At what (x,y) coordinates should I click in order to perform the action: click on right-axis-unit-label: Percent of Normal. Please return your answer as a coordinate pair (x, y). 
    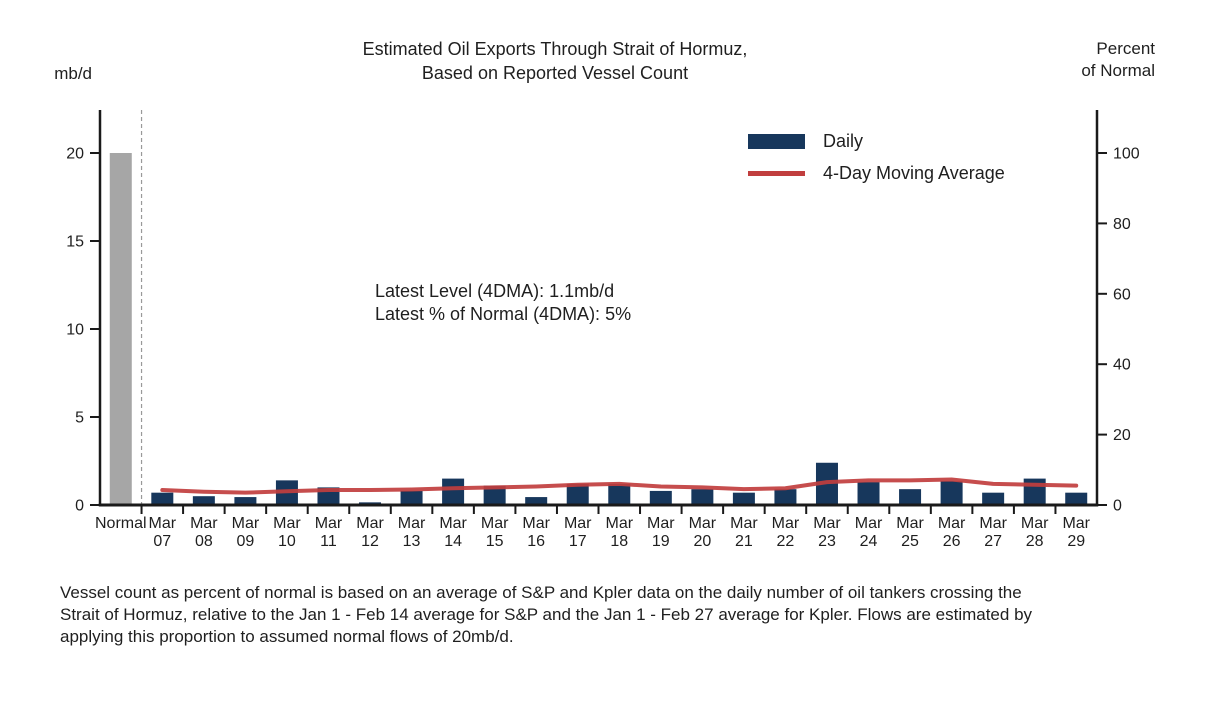
    Looking at the image, I should click on (1097, 60).